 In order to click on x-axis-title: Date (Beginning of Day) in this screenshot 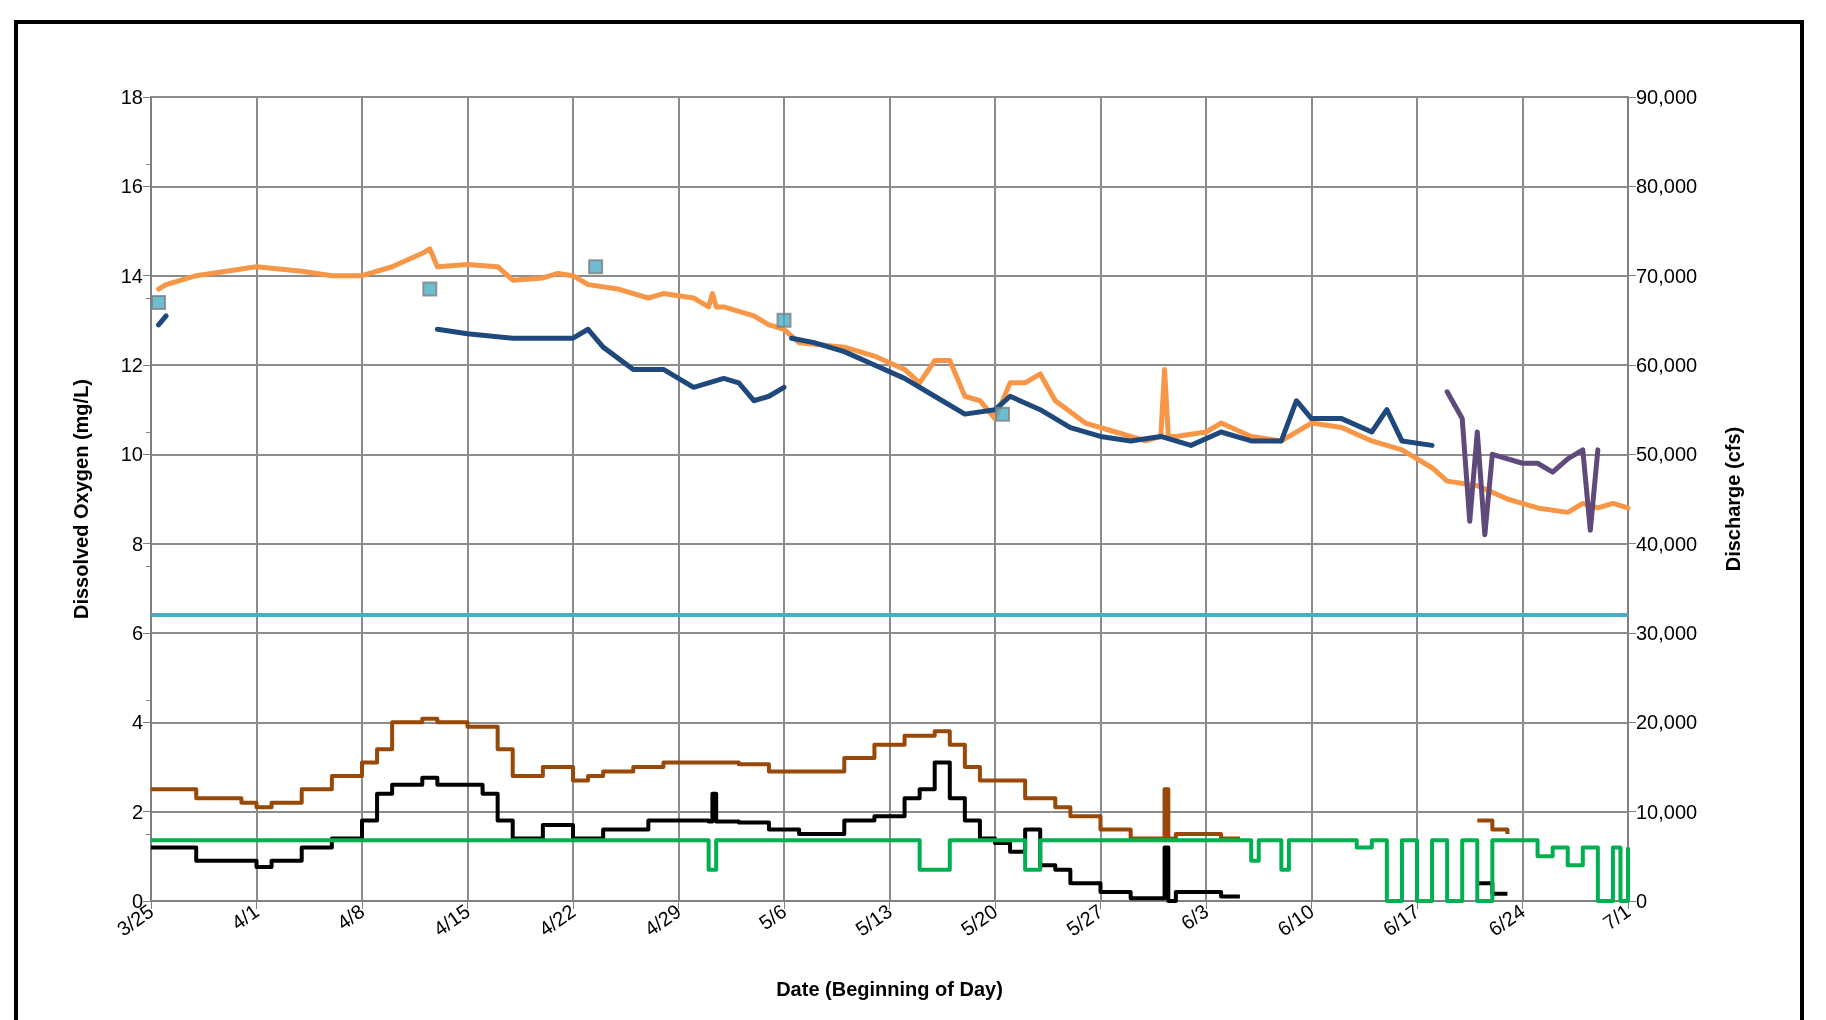, I will do `click(889, 989)`.